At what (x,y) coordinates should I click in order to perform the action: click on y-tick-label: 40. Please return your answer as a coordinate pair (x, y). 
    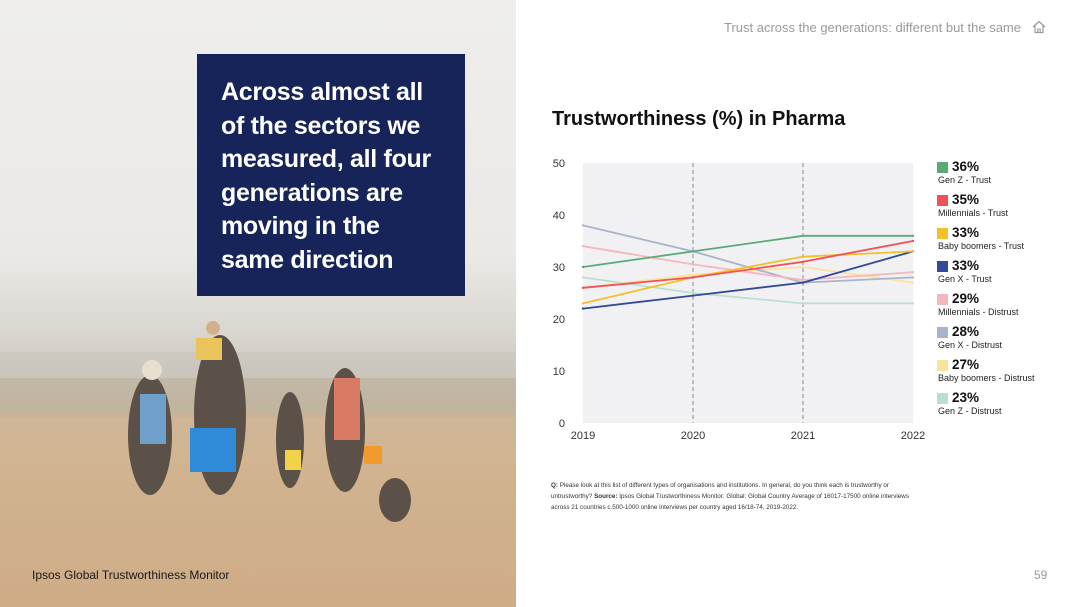
    Looking at the image, I should click on (559, 216).